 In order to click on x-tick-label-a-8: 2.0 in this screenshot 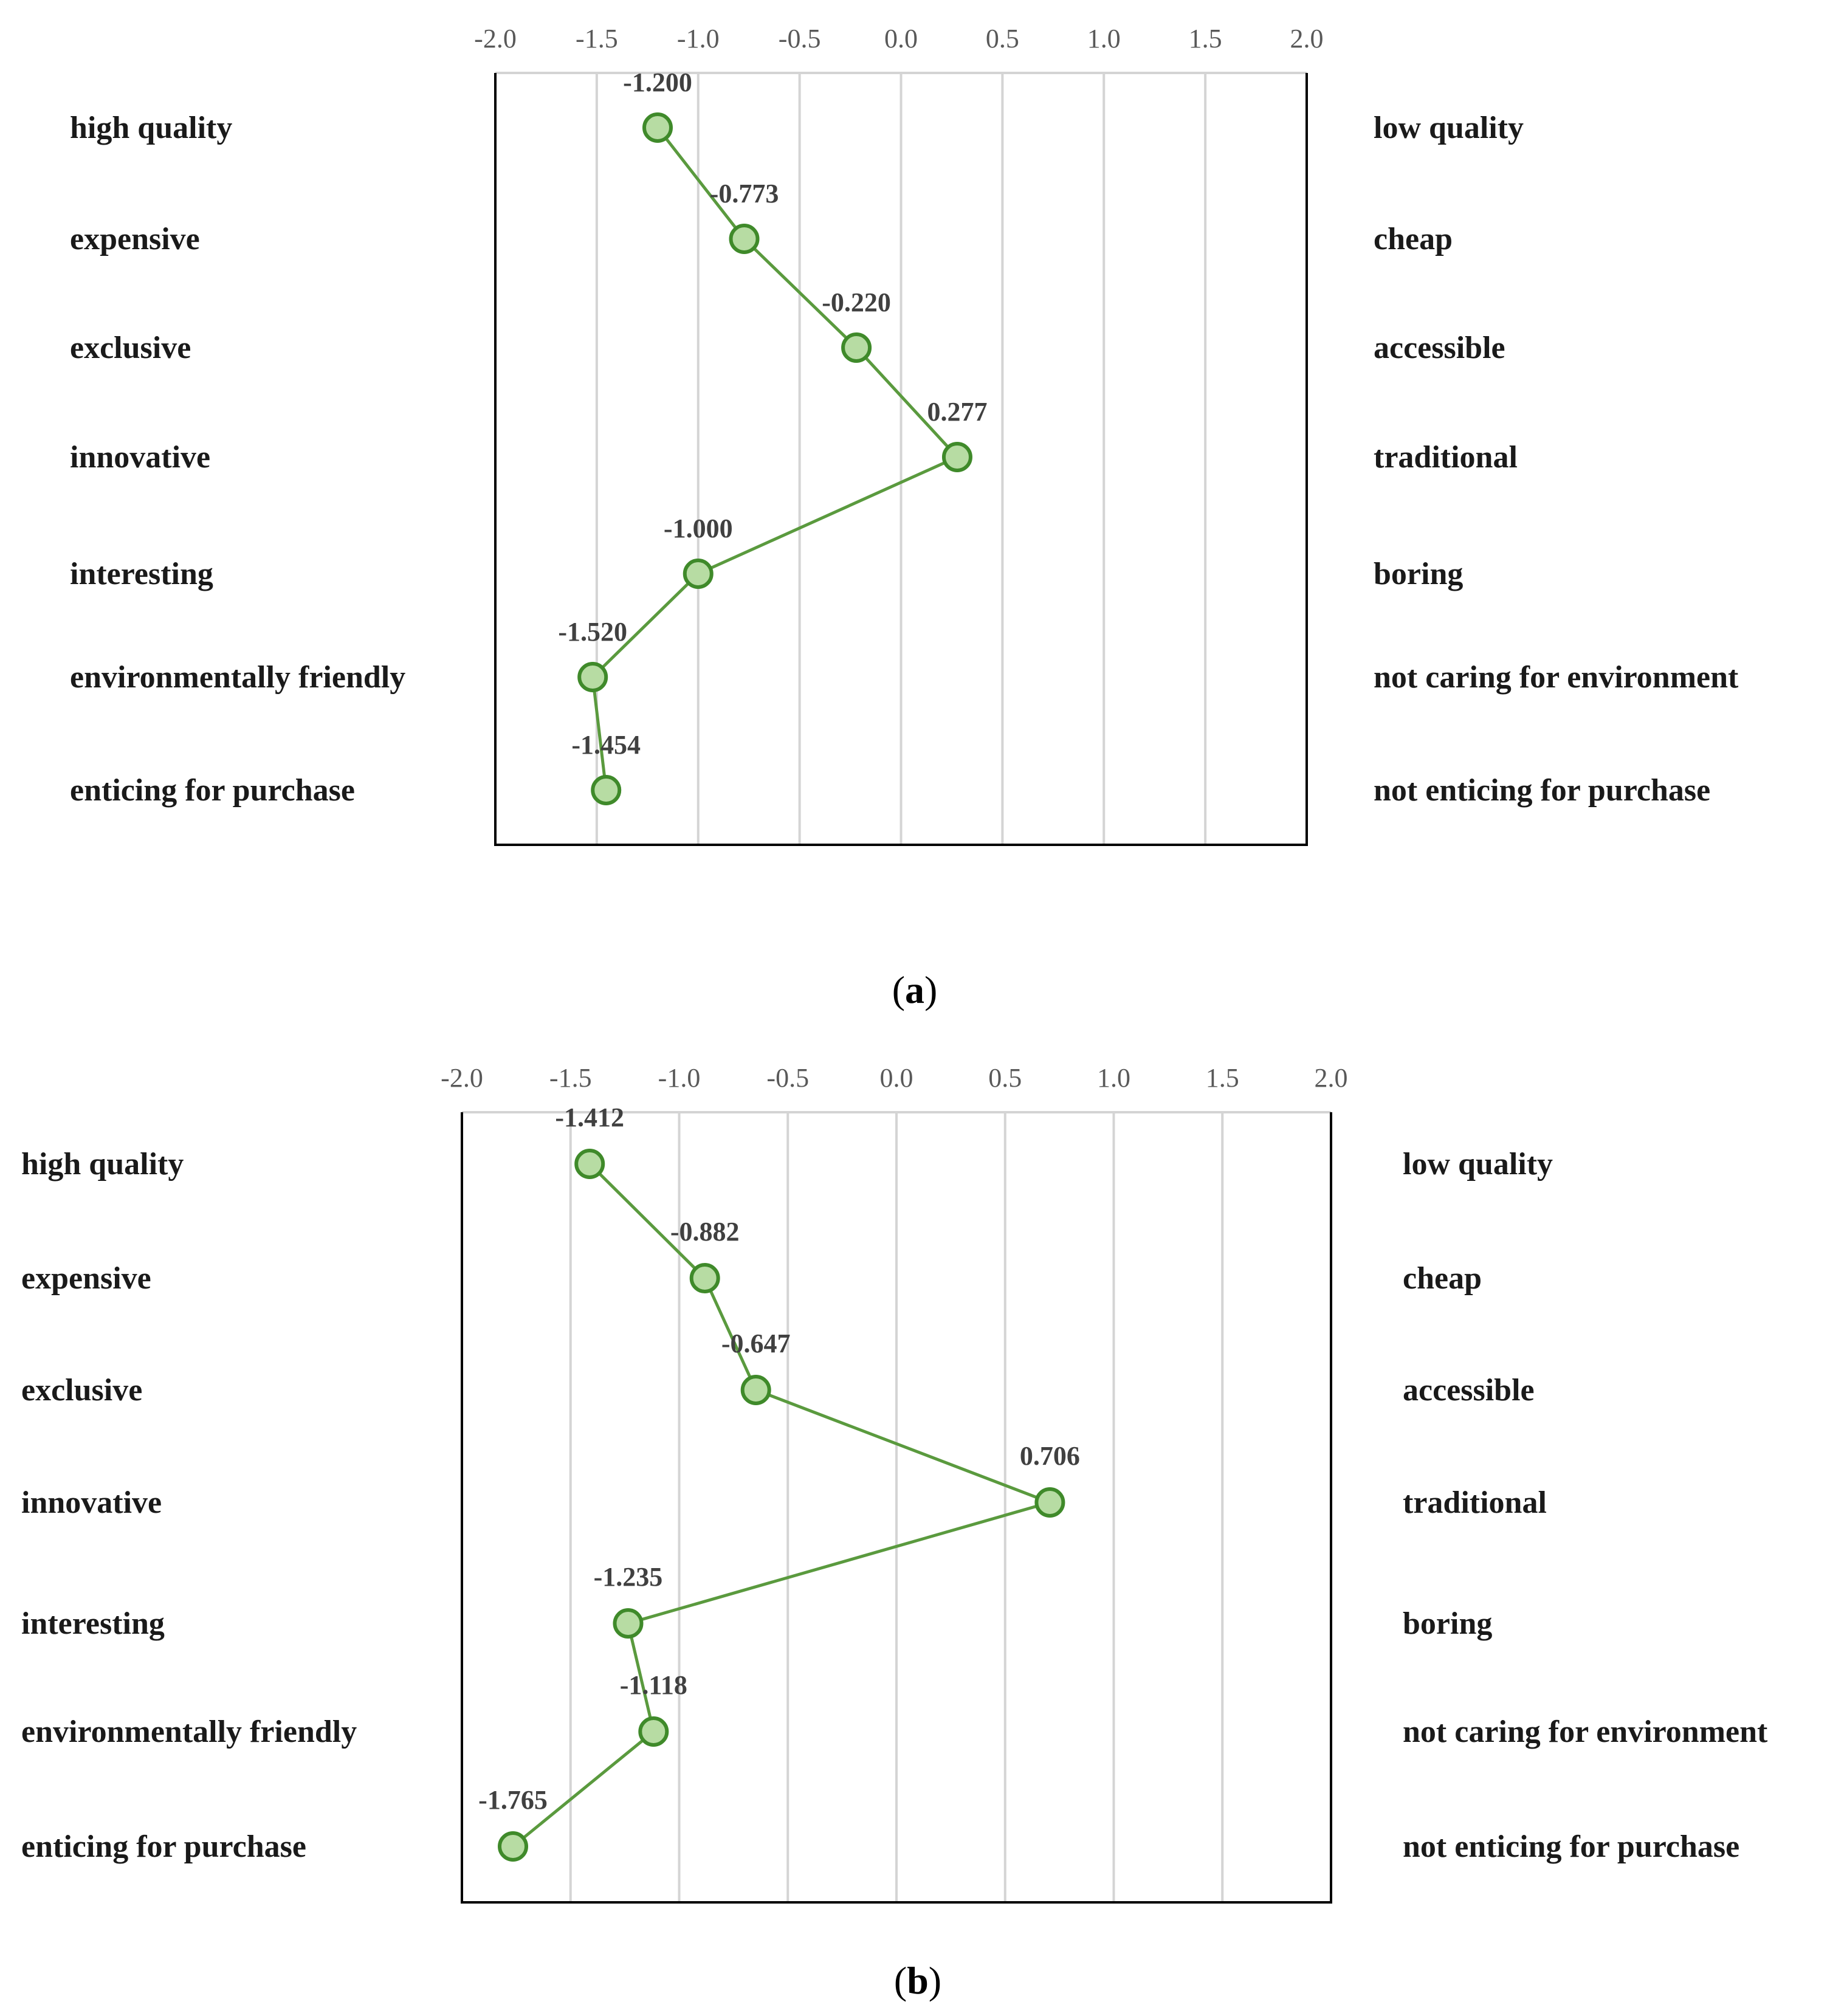, I will do `click(1307, 38)`.